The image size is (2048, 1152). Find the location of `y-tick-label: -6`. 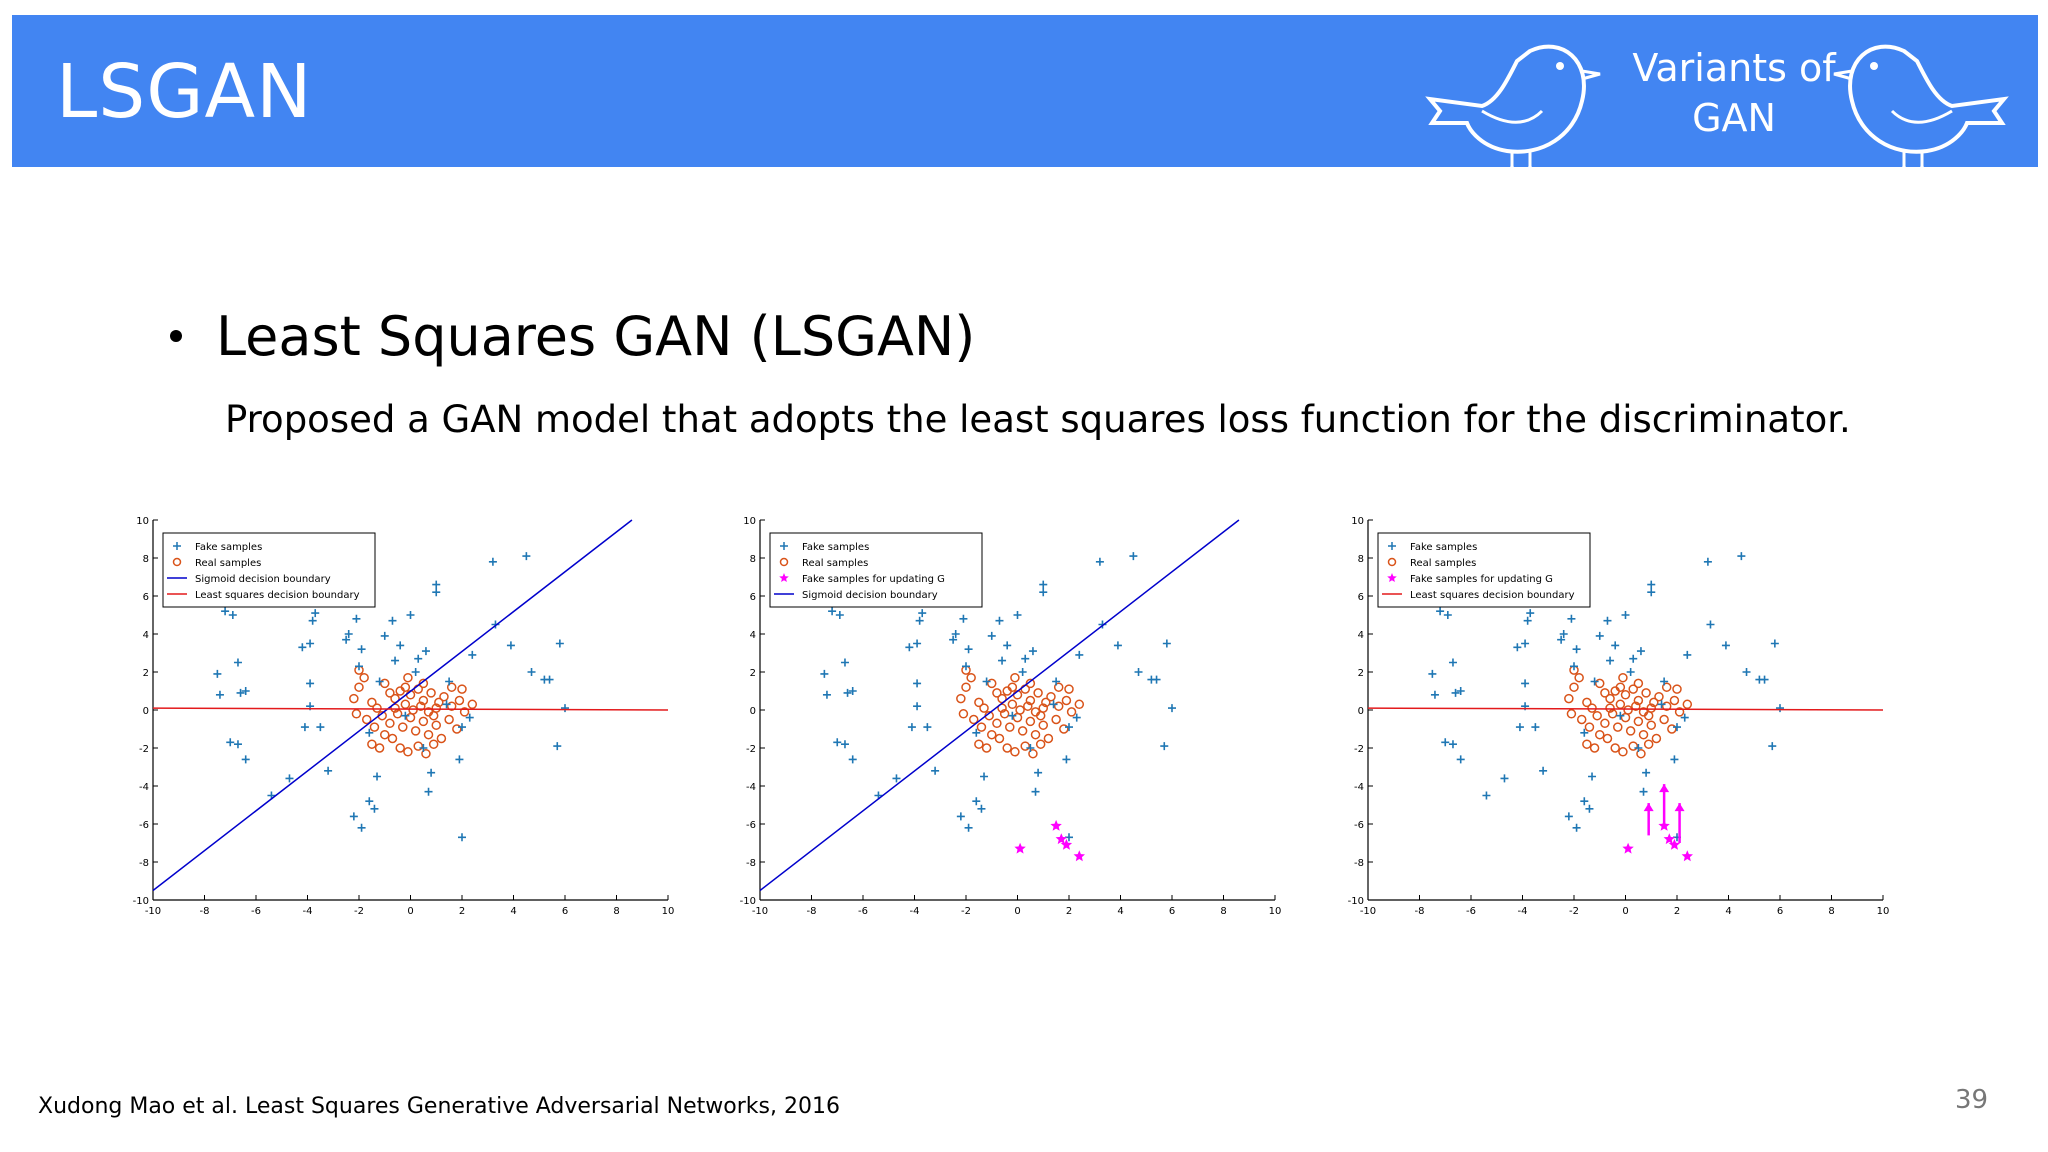

y-tick-label: -6 is located at coordinates (144, 825).